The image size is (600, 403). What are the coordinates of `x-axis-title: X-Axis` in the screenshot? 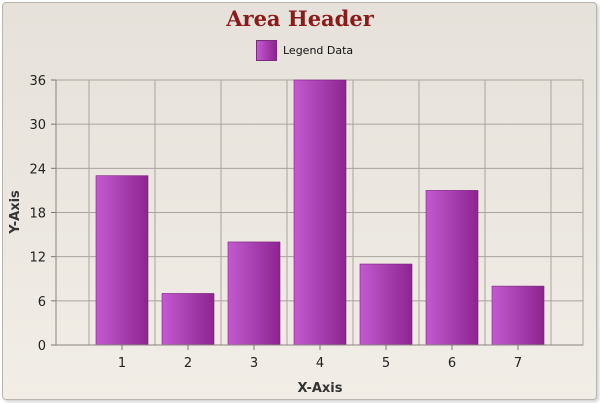 It's located at (320, 388).